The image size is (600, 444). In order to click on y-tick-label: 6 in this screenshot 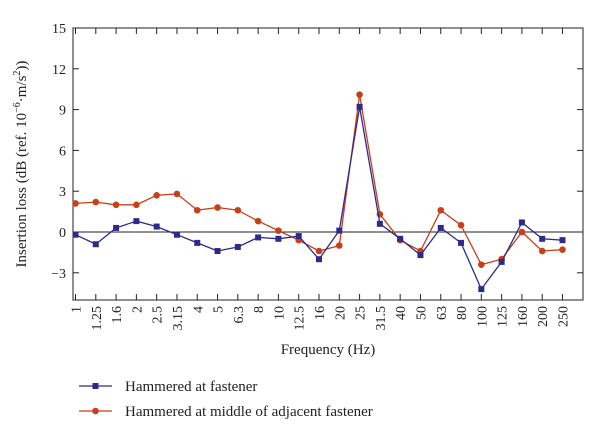, I will do `click(62, 151)`.